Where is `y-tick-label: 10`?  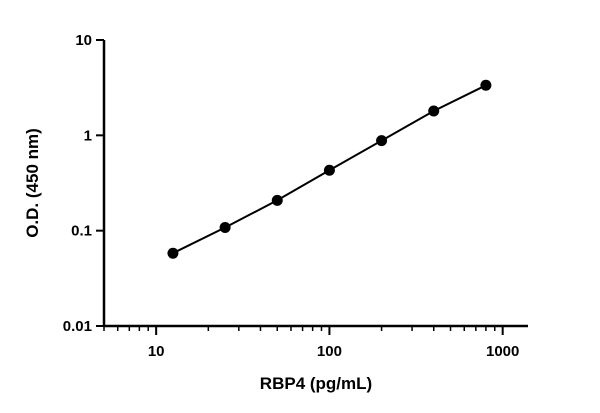
y-tick-label: 10 is located at coordinates (83, 40).